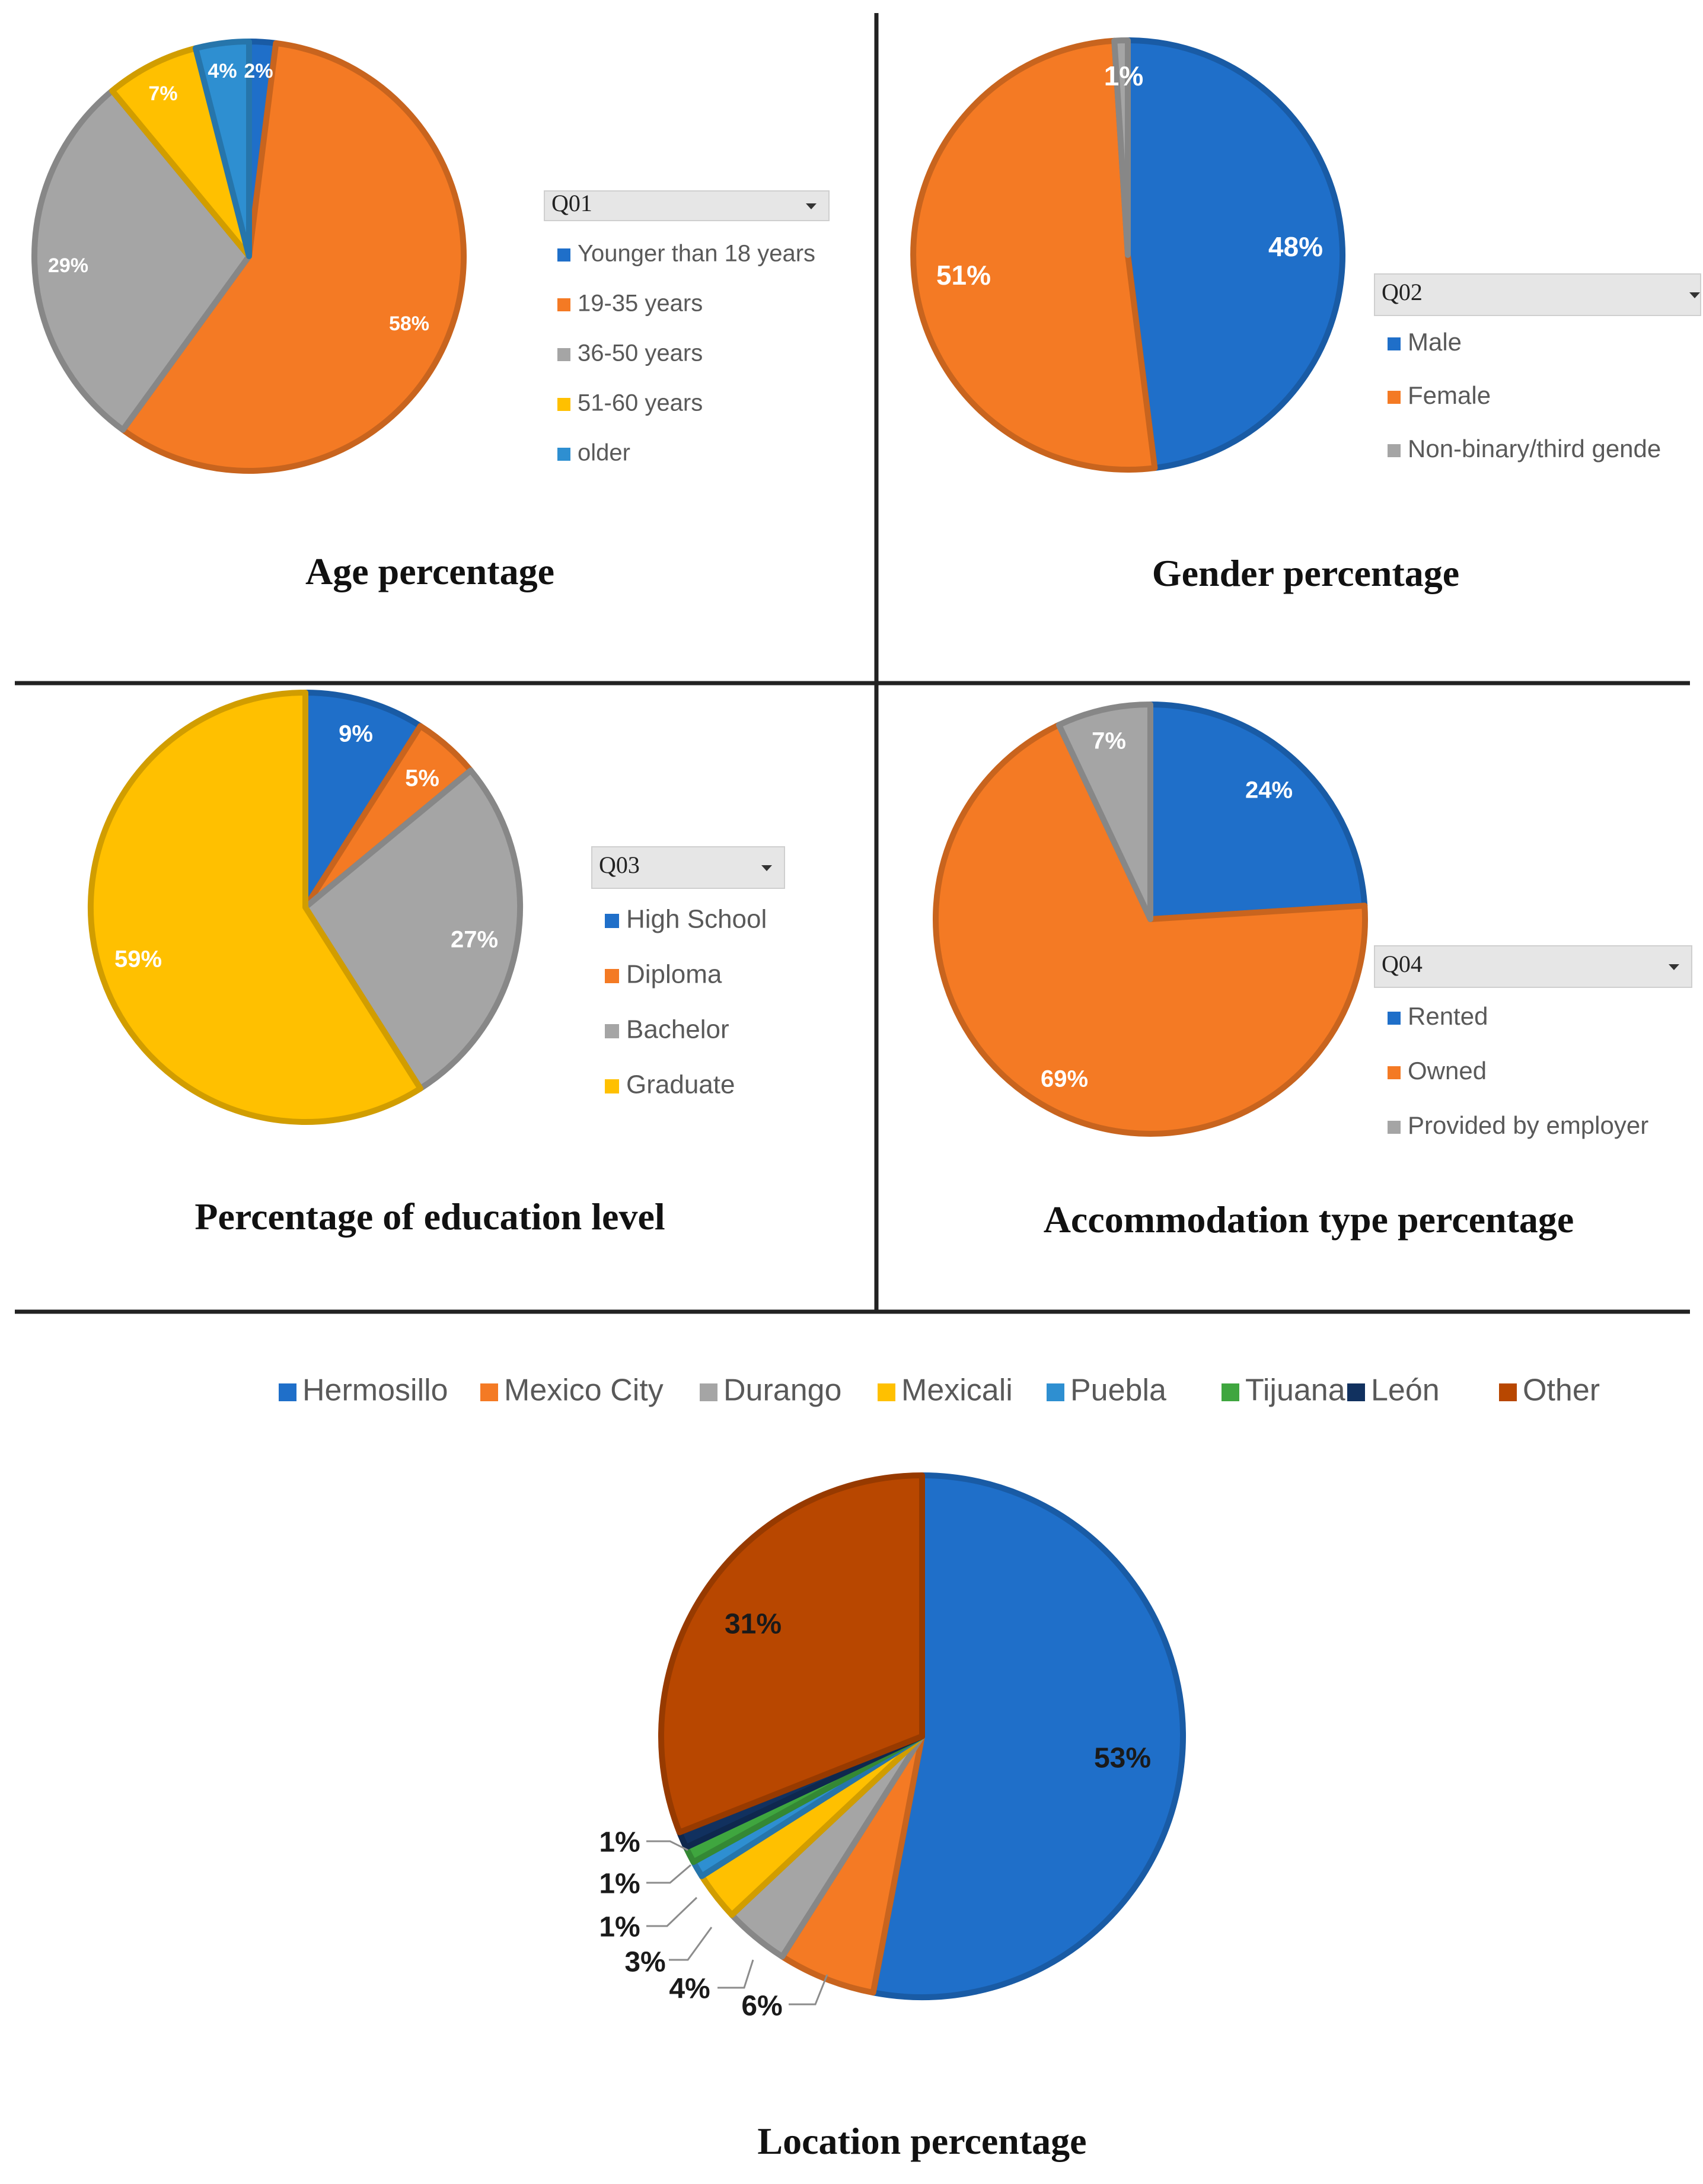 The image size is (1703, 2184). Describe the element at coordinates (957, 1390) in the screenshot. I see `legend-item-label: Mexicali` at that location.